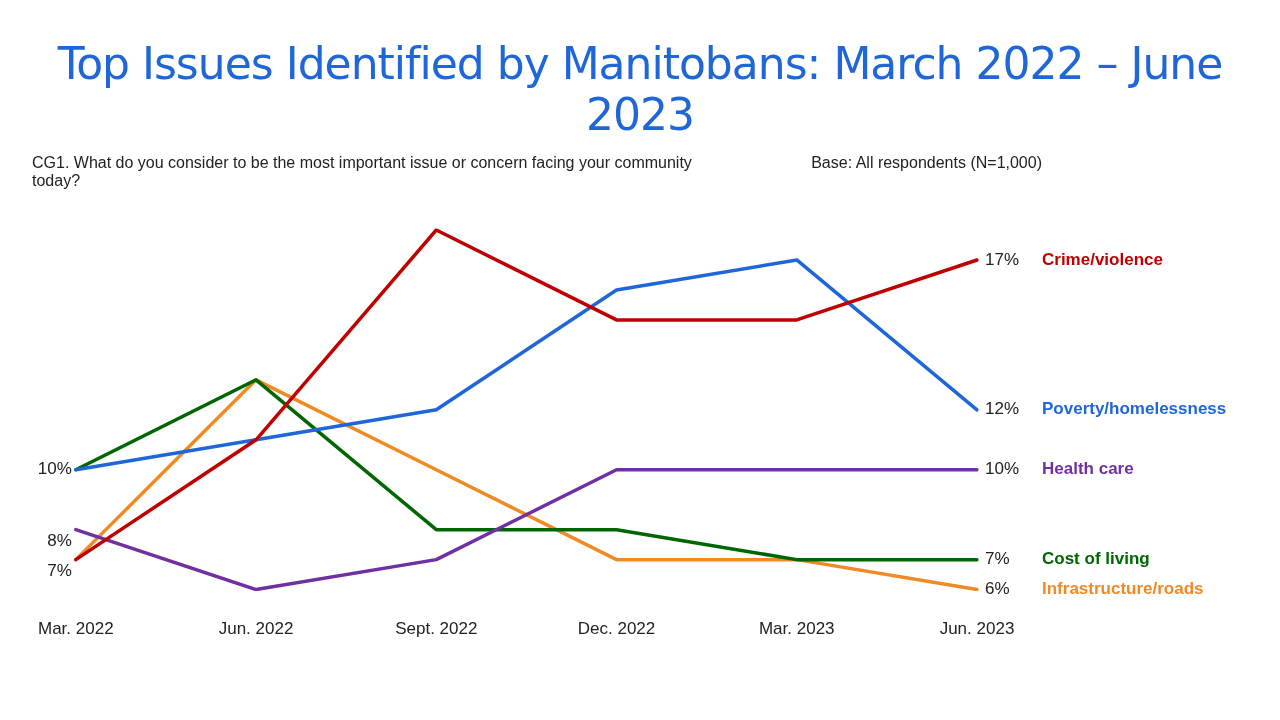  What do you see at coordinates (1002, 409) in the screenshot?
I see `data-label: 12%` at bounding box center [1002, 409].